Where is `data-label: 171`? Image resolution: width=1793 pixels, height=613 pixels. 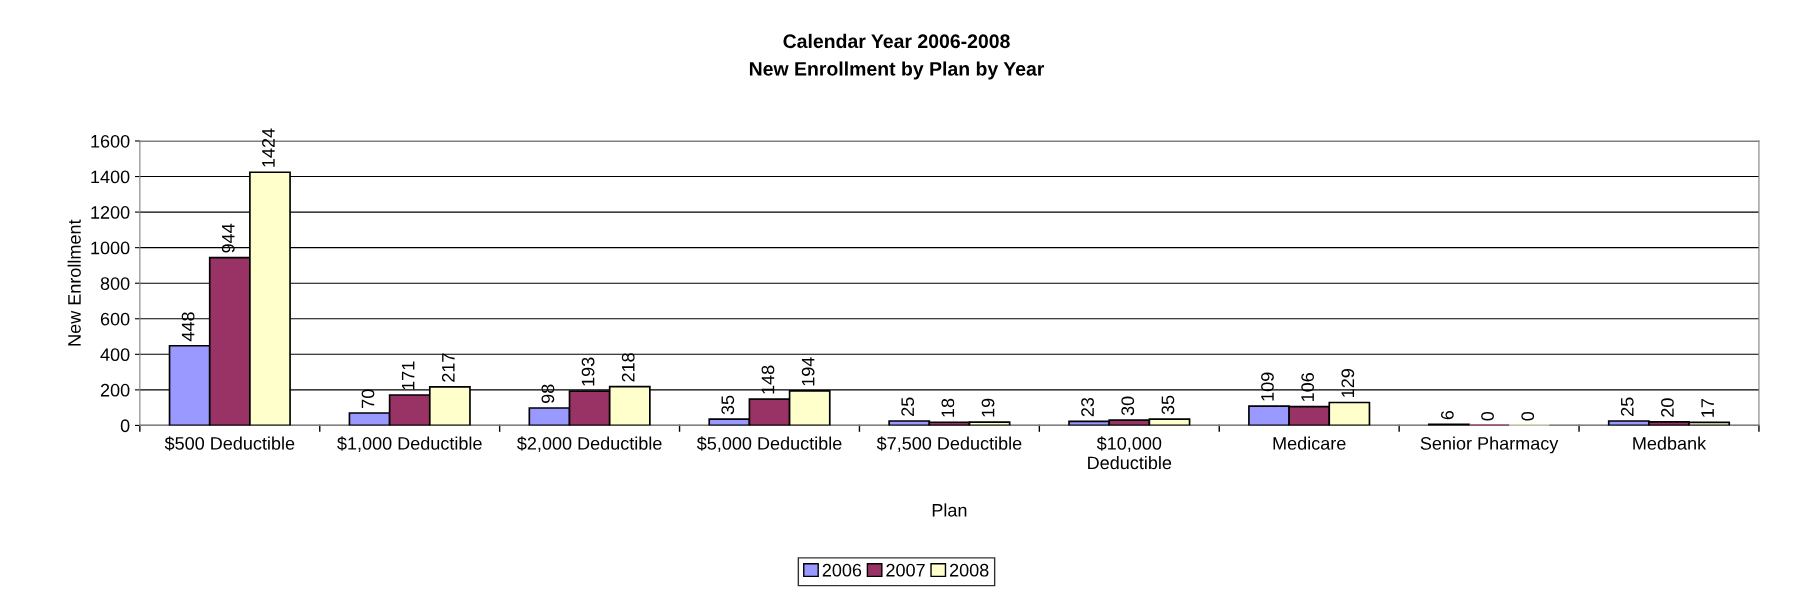 data-label: 171 is located at coordinates (408, 375).